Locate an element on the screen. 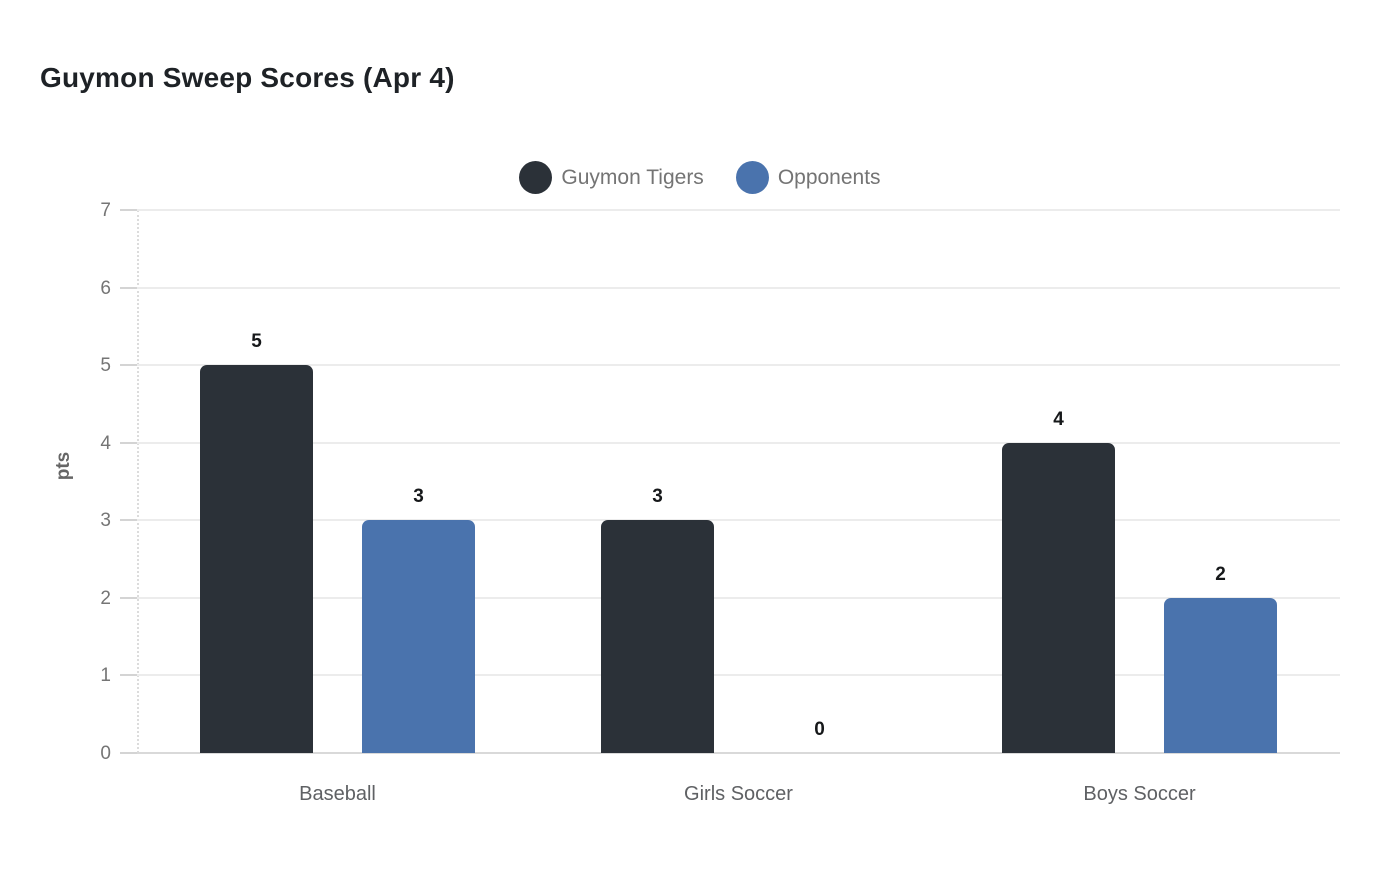  legend: Guymon Tigers Opponents is located at coordinates (700, 177).